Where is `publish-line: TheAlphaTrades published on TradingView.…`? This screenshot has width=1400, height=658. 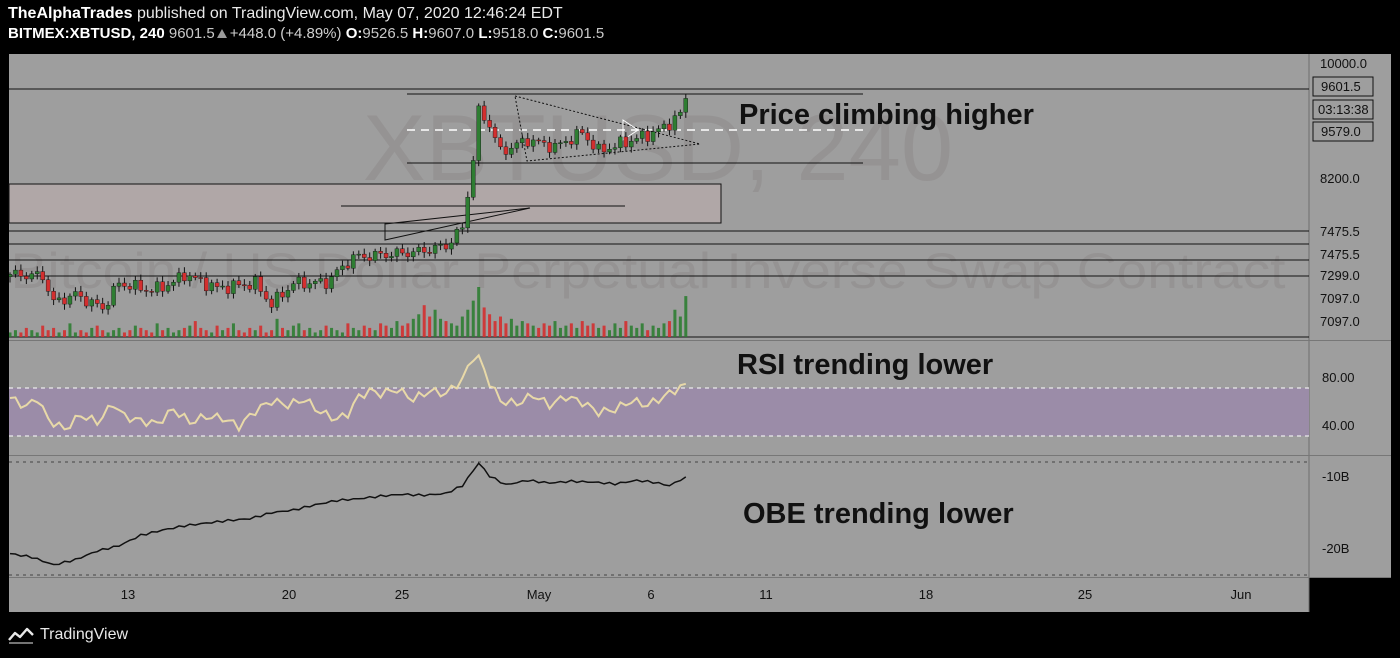
publish-line: TheAlphaTrades published on TradingView.… is located at coordinates (698, 14).